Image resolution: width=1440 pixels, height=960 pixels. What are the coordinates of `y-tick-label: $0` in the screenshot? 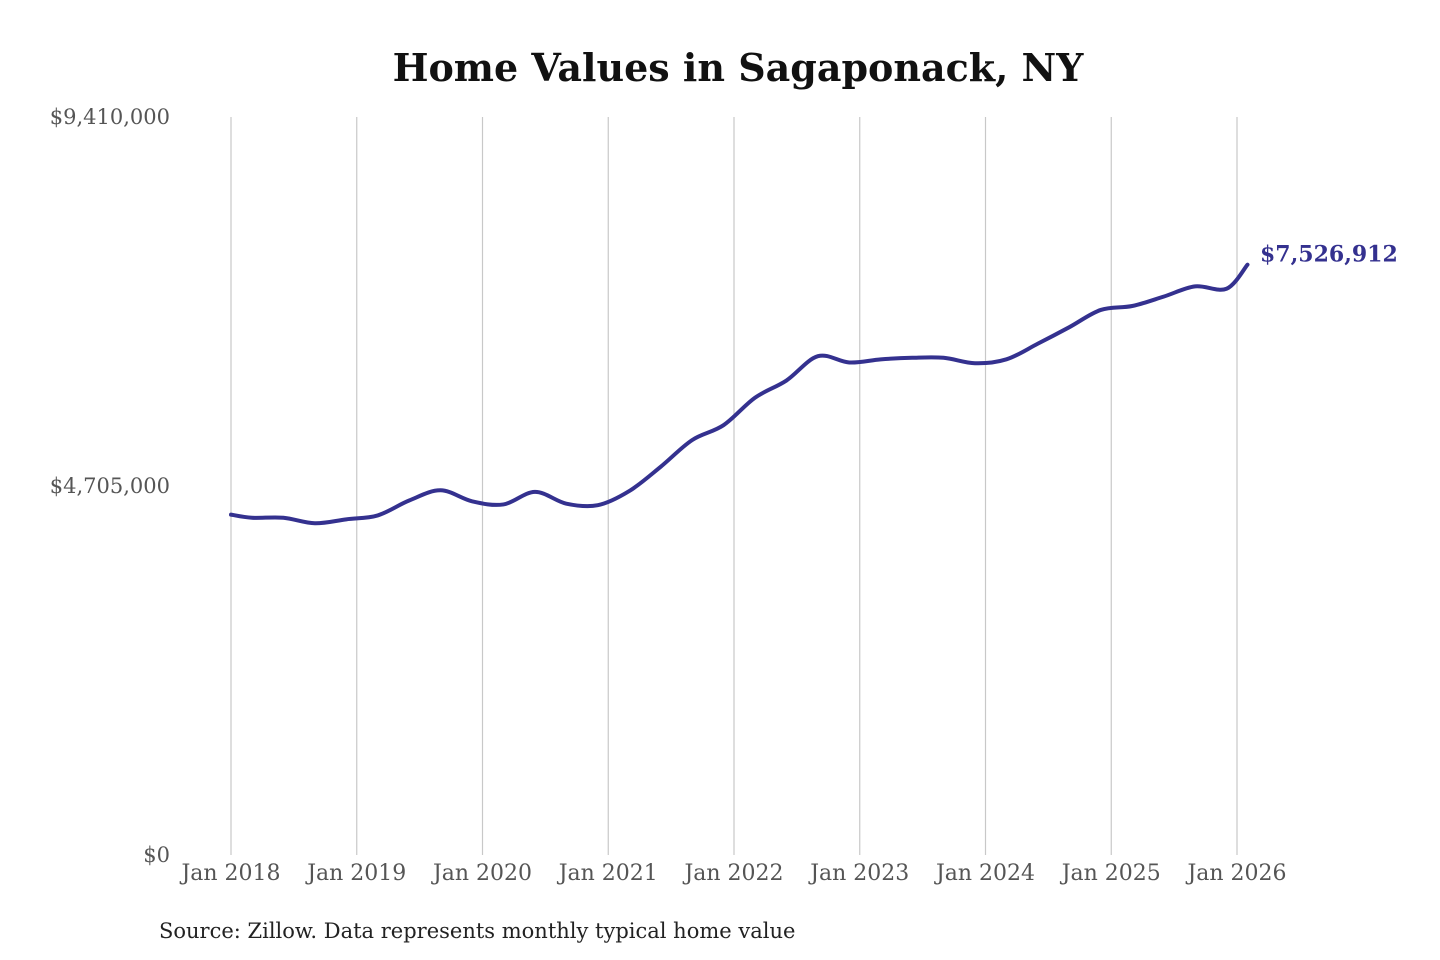 It's located at (156, 855).